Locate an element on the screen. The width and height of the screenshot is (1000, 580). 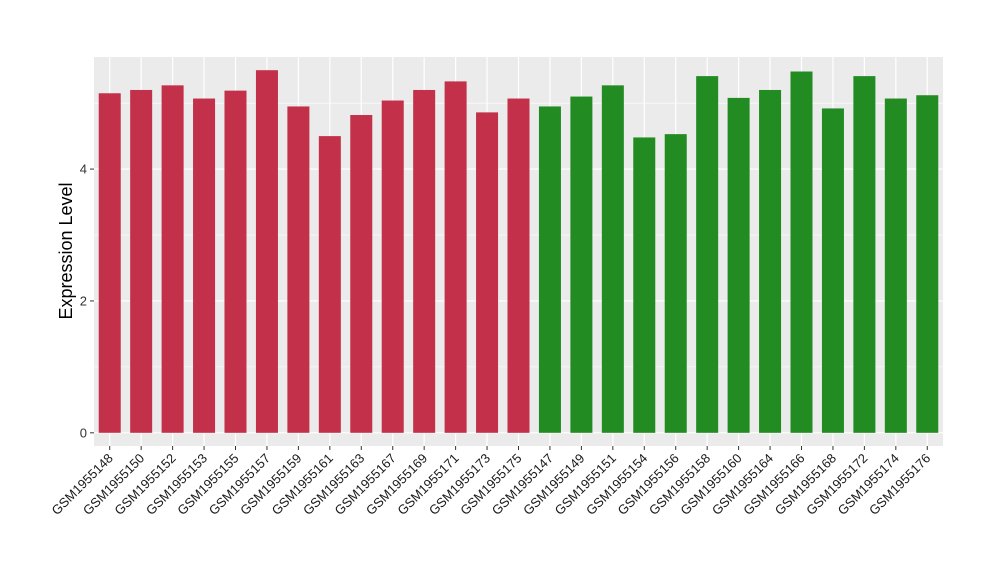
bar-GSM1955153 is located at coordinates (204, 265).